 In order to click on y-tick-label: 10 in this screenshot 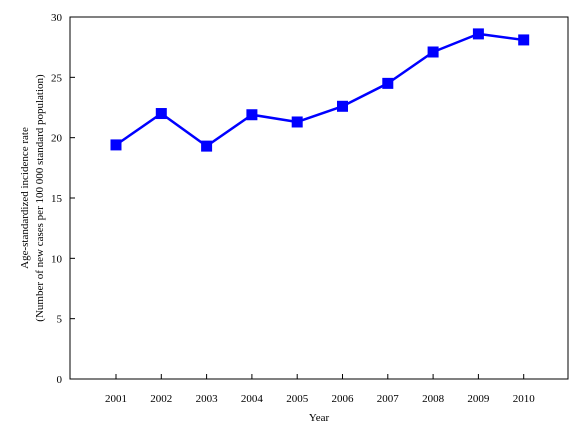, I will do `click(57, 259)`.